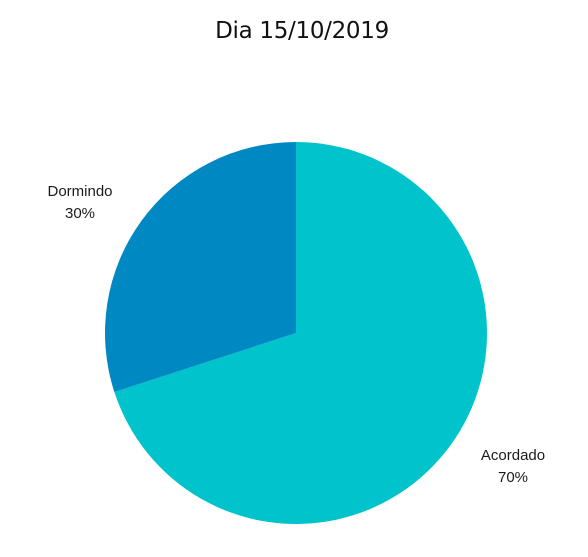  What do you see at coordinates (302, 31) in the screenshot?
I see `chart-title: Dia 15/10/2019` at bounding box center [302, 31].